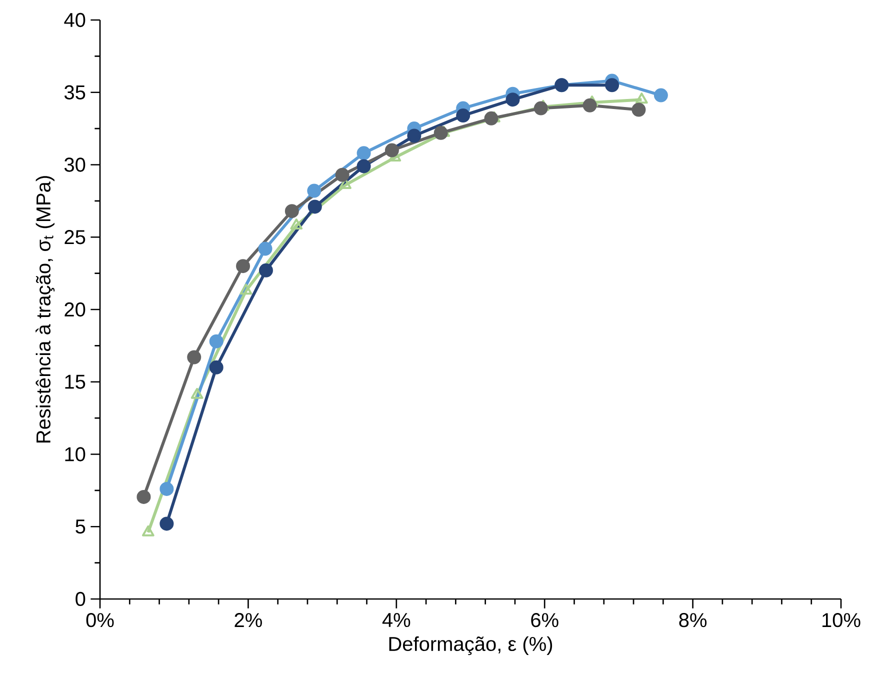 This screenshot has width=872, height=689. What do you see at coordinates (75, 165) in the screenshot?
I see `y-tick-label: 30` at bounding box center [75, 165].